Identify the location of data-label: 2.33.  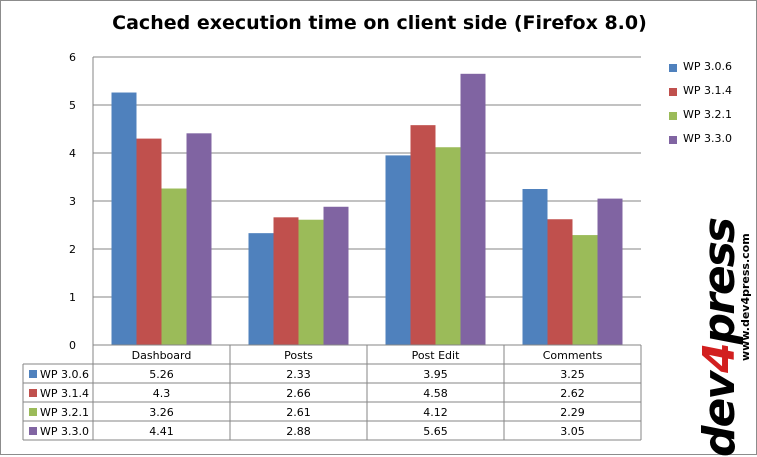
(298, 374).